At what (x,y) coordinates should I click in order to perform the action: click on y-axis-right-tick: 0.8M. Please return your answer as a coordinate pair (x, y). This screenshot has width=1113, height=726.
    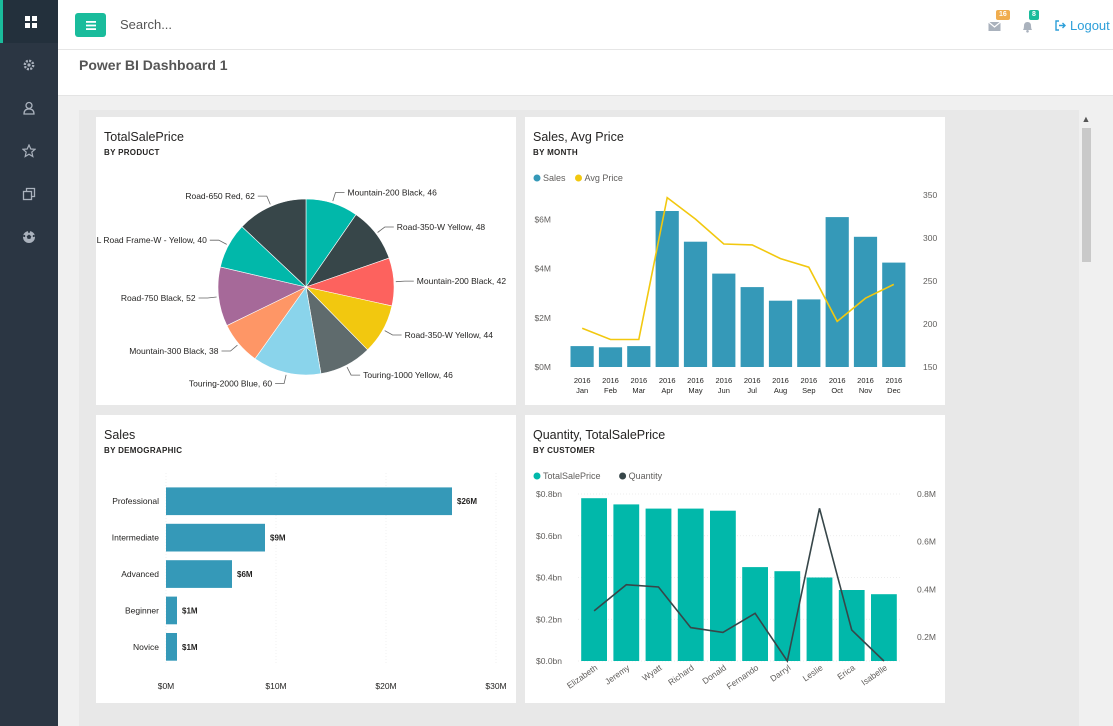
    Looking at the image, I should click on (926, 494).